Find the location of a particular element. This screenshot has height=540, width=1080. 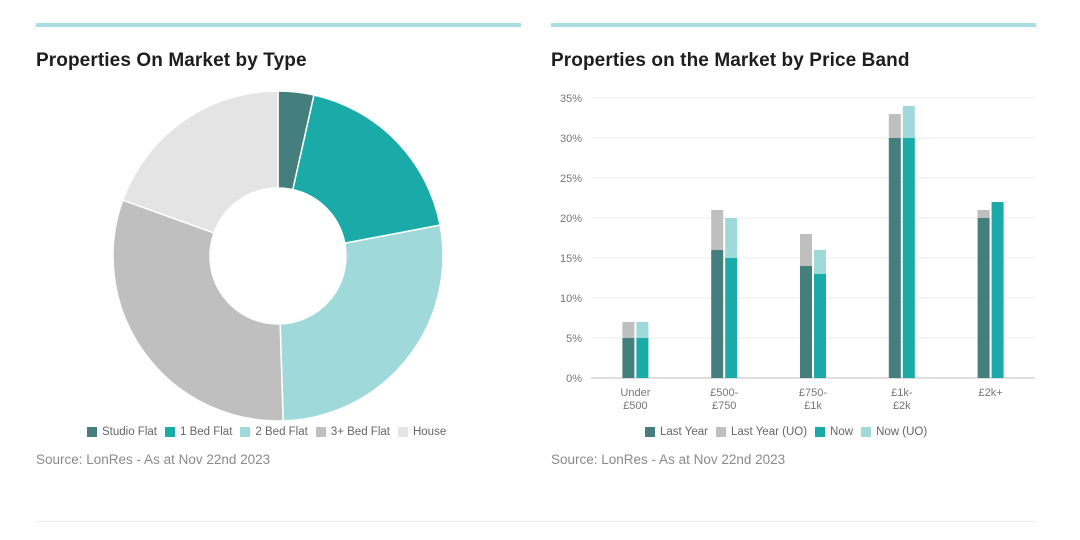

y-tick-label: 15% is located at coordinates (571, 259).